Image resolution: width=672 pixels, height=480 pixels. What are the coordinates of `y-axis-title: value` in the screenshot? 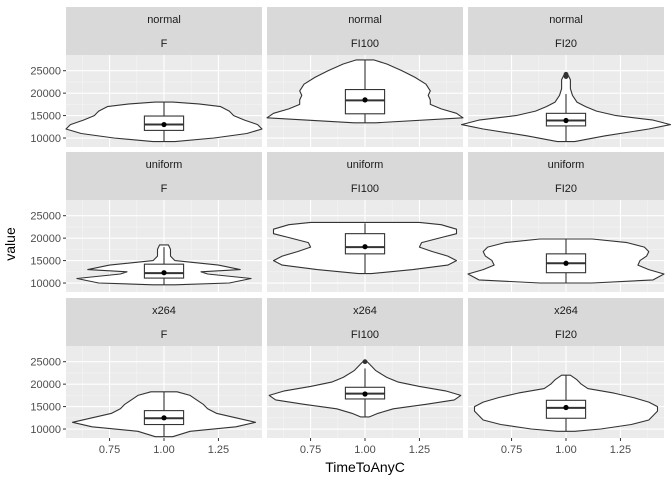 It's located at (10, 244).